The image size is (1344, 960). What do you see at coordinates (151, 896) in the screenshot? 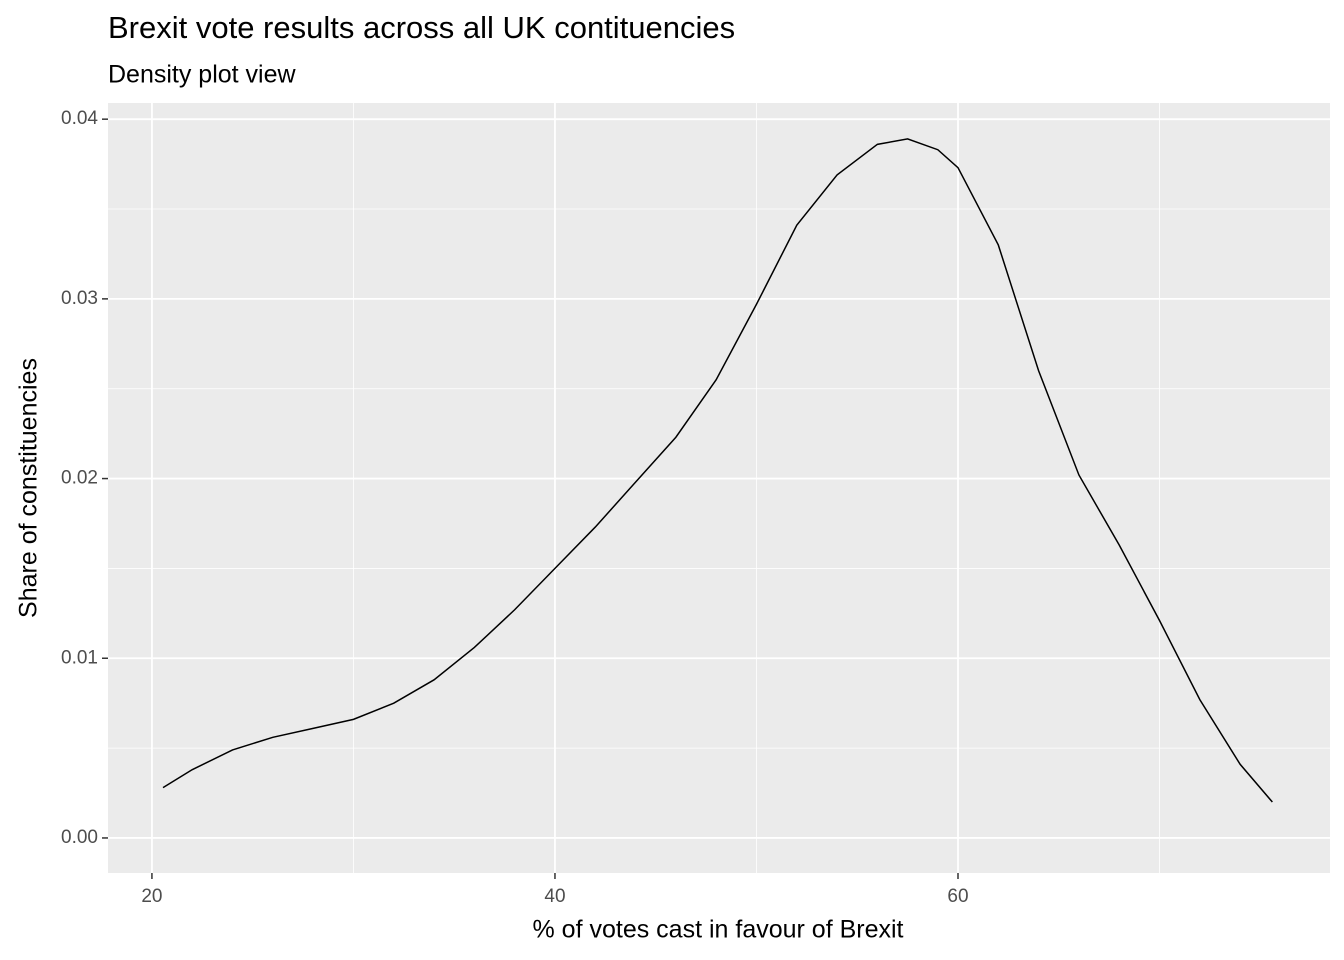
I see `x-tick-label: 20` at bounding box center [151, 896].